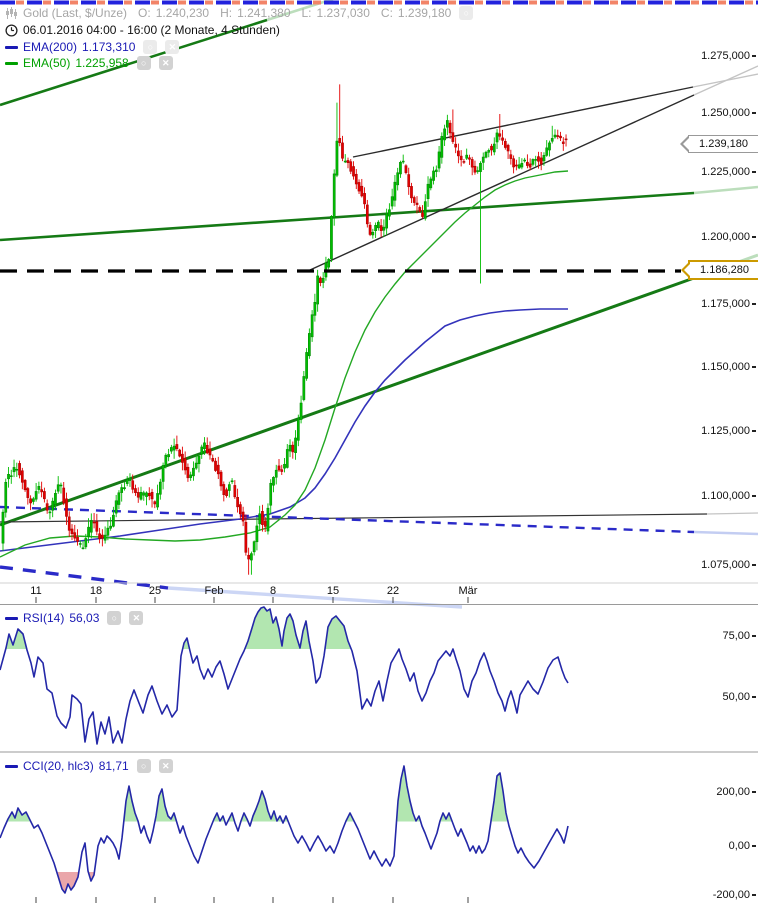 This screenshot has height=905, width=758. What do you see at coordinates (134, 62) in the screenshot?
I see `green-channel-upper` at bounding box center [134, 62].